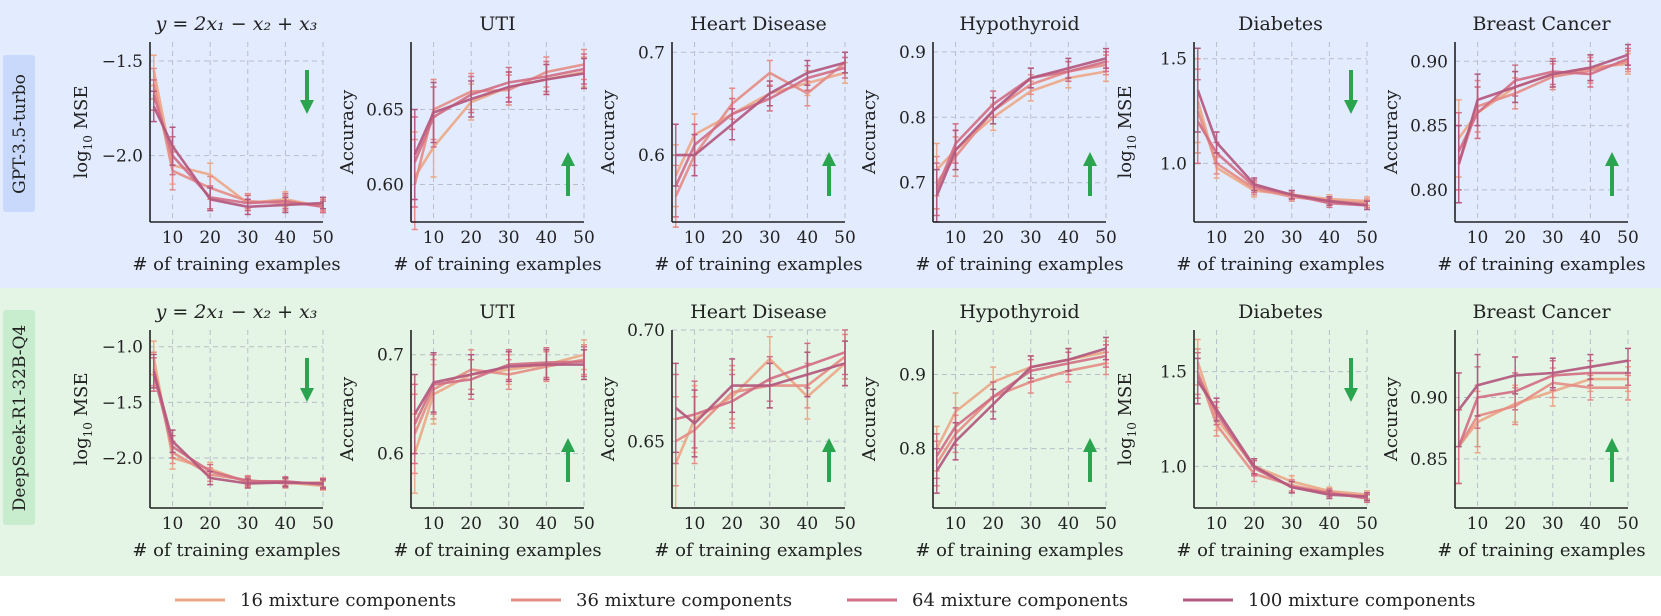 The image size is (1661, 616). What do you see at coordinates (236, 24) in the screenshot?
I see `panel-title: y = 2x₁ − x₂ + x₃` at bounding box center [236, 24].